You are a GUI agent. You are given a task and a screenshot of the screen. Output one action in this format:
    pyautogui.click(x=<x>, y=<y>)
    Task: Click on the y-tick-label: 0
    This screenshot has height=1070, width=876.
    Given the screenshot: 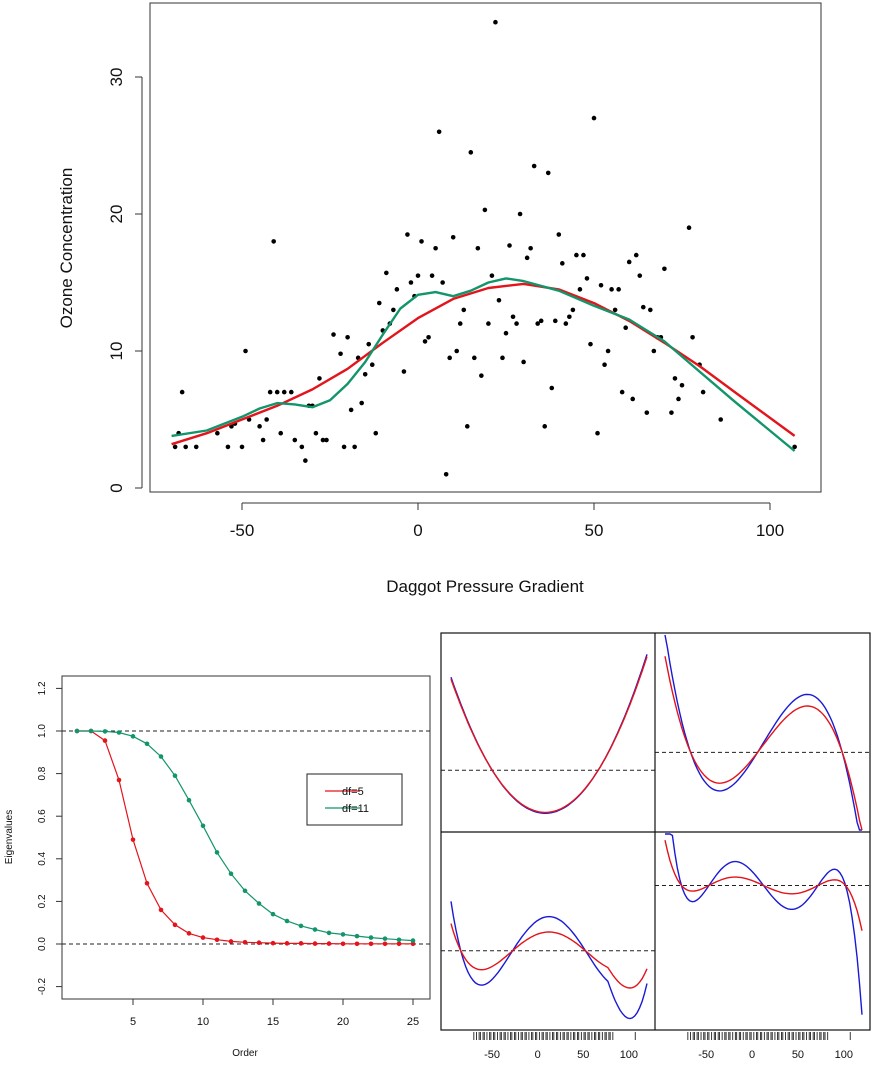 What is the action you would take?
    pyautogui.click(x=116, y=487)
    